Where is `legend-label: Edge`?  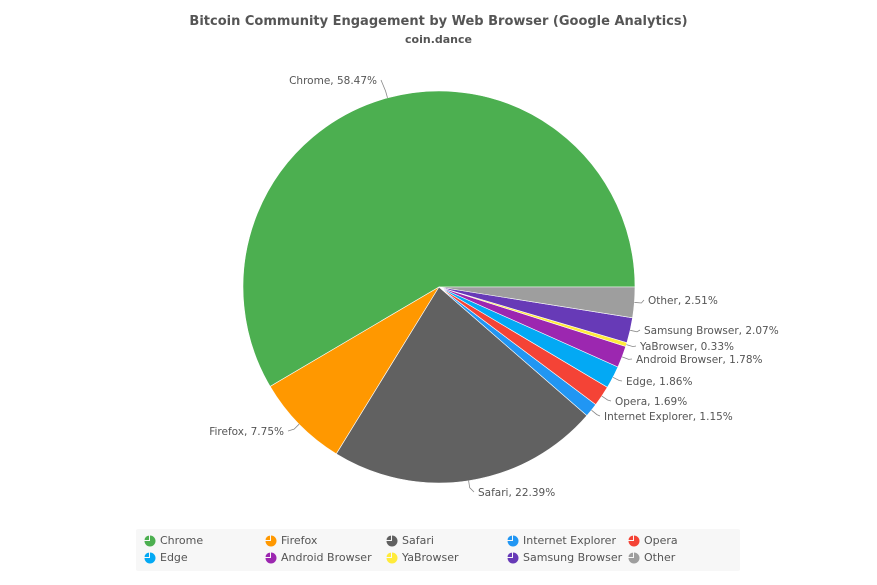 legend-label: Edge is located at coordinates (174, 557).